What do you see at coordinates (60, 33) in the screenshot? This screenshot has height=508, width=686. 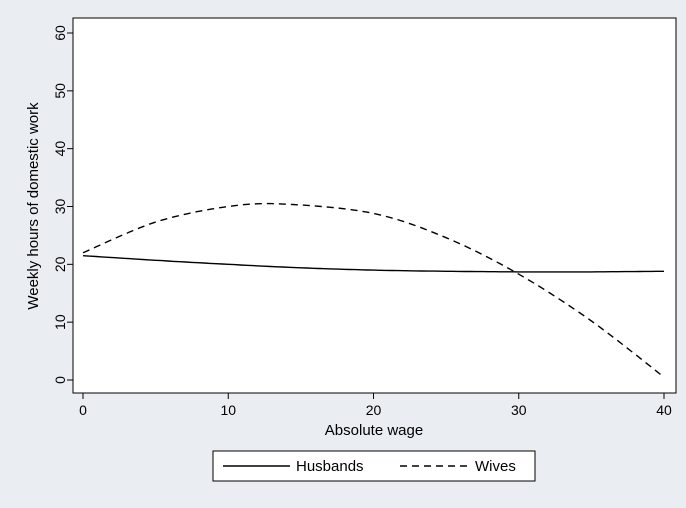 I see `y-tick-label: 60` at bounding box center [60, 33].